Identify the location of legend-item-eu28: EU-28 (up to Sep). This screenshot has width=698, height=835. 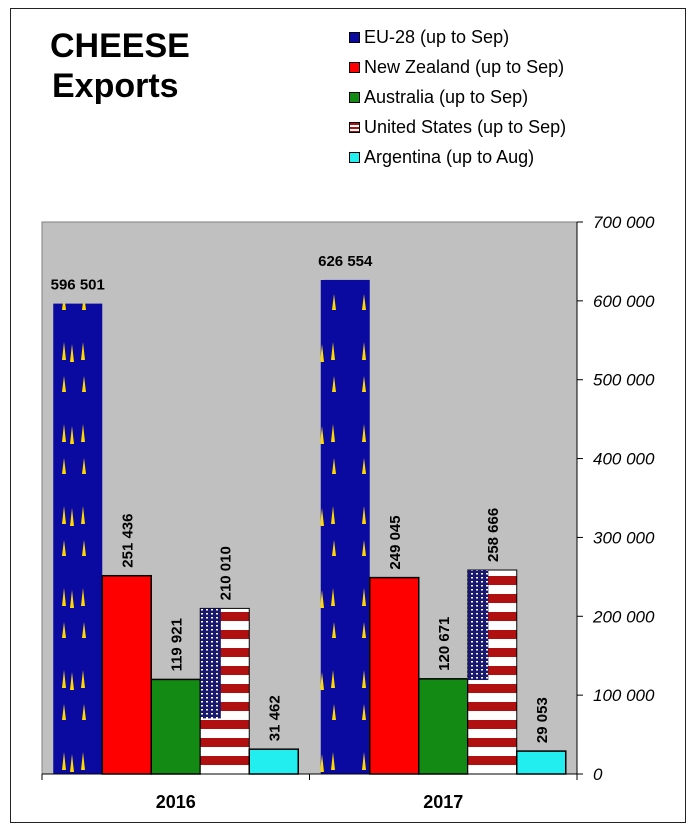
(457, 37).